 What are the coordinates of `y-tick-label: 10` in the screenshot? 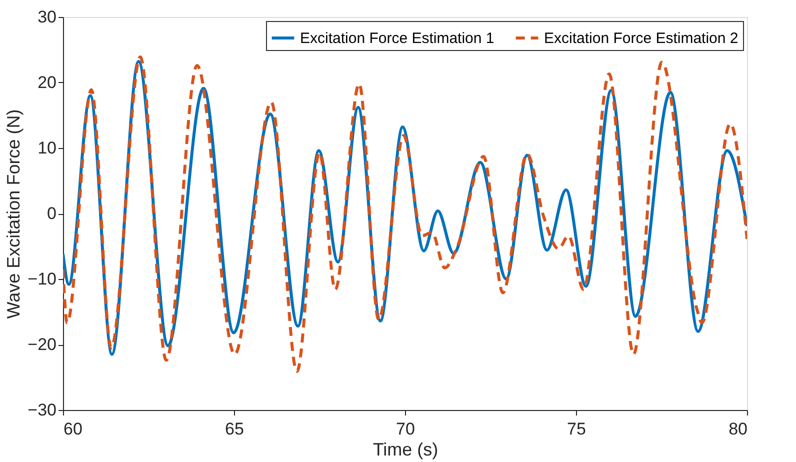 It's located at (47, 148).